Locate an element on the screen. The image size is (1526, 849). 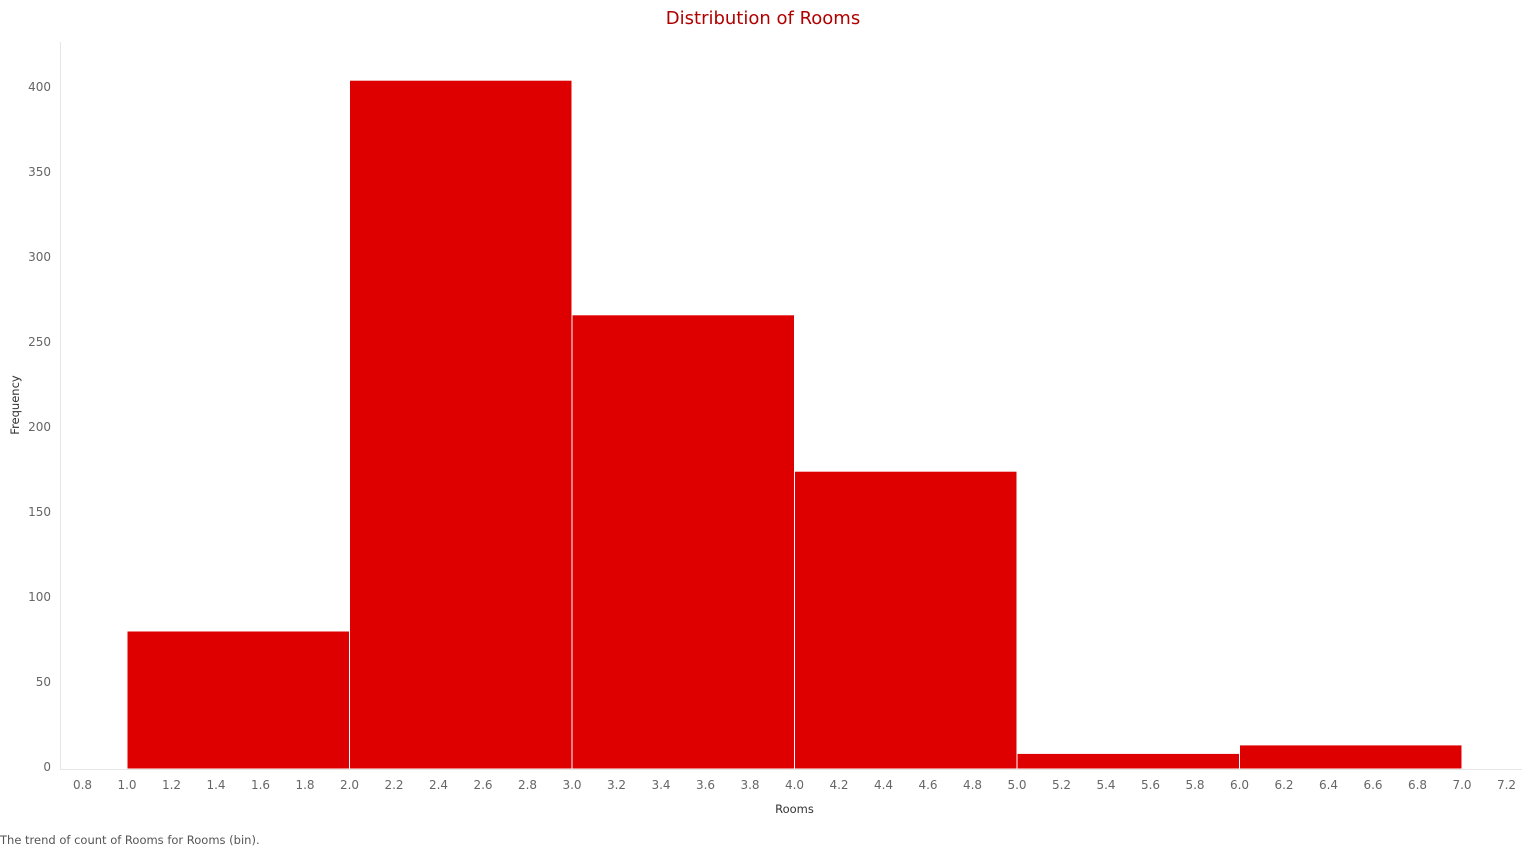
x-tick-label: 4.4 is located at coordinates (883, 785).